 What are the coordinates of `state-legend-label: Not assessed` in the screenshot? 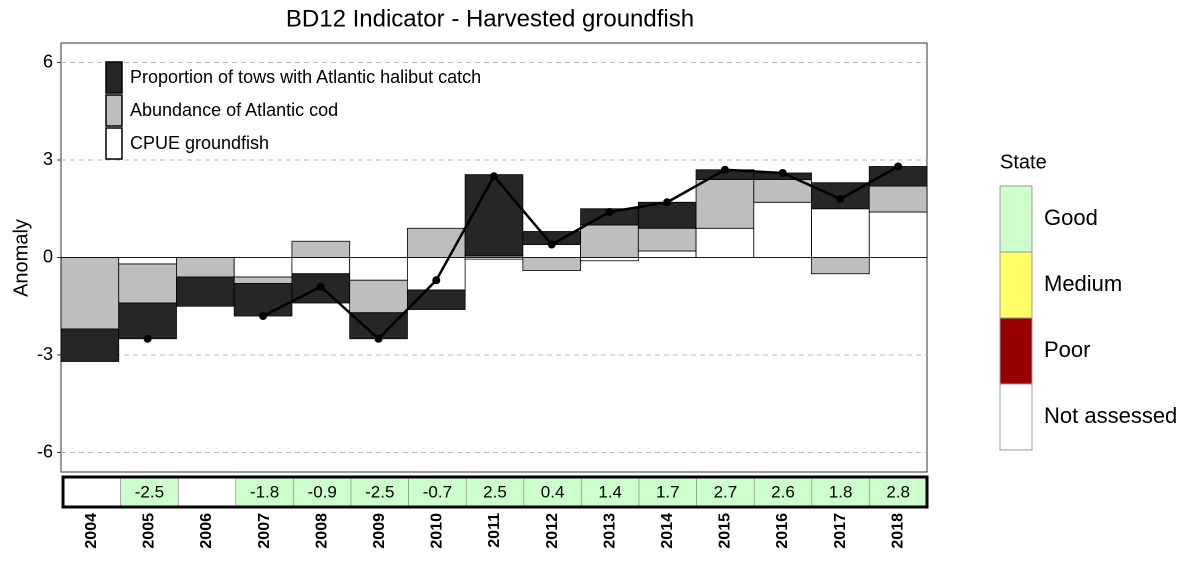 It's located at (1110, 415).